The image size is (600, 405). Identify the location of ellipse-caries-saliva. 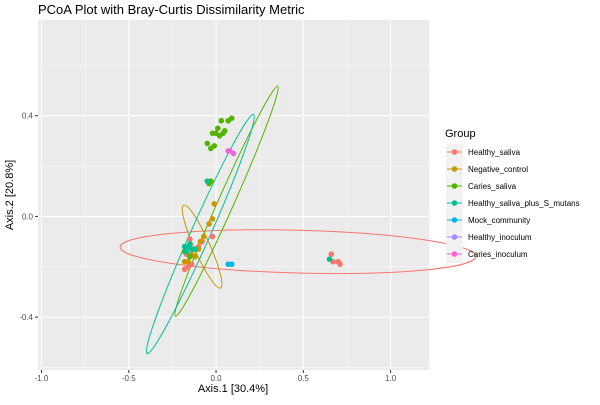
(226, 201).